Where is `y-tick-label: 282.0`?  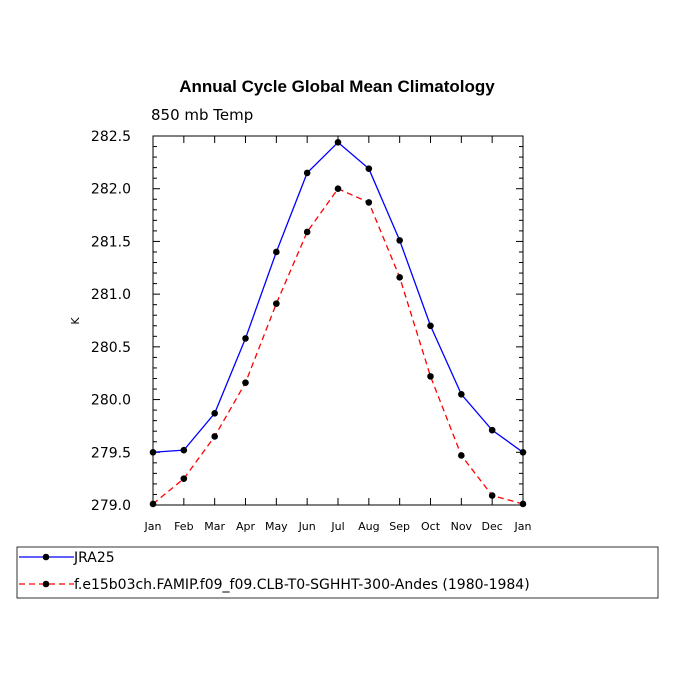 y-tick-label: 282.0 is located at coordinates (111, 190).